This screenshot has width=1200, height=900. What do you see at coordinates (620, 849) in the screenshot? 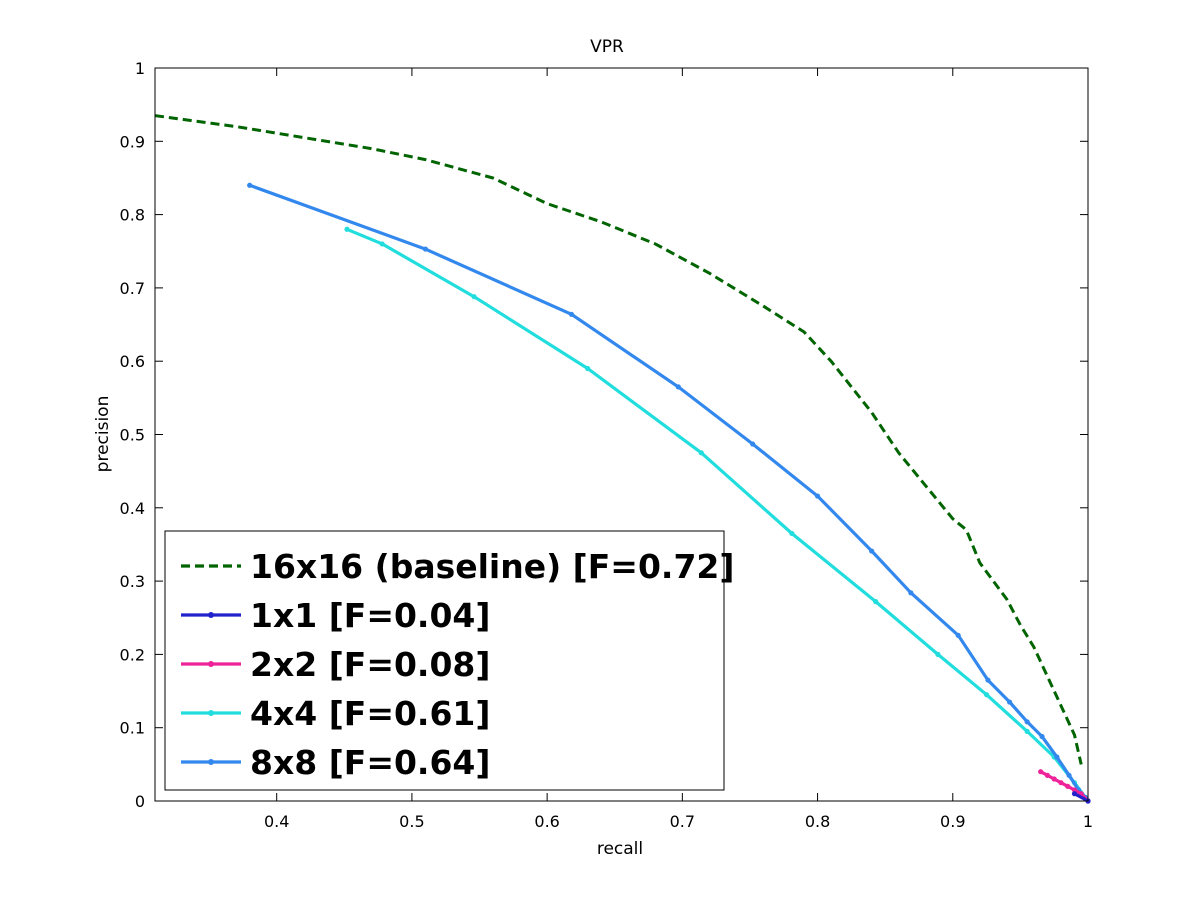
I see `x-axis-label: recall` at bounding box center [620, 849].